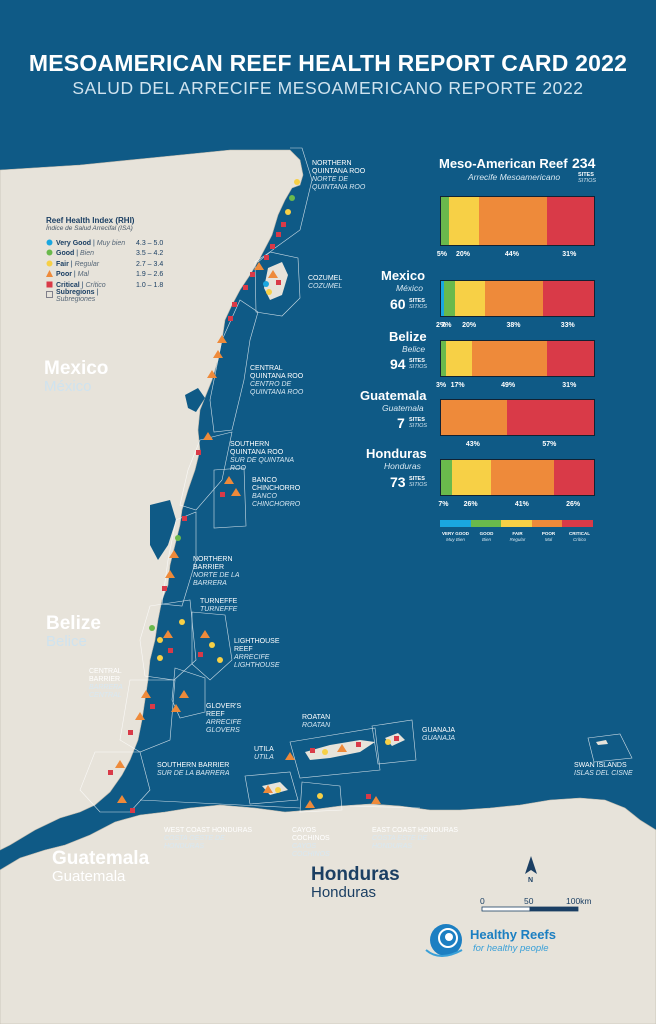  What do you see at coordinates (402, 466) in the screenshot?
I see `region-header-honduras-es: Honduras` at bounding box center [402, 466].